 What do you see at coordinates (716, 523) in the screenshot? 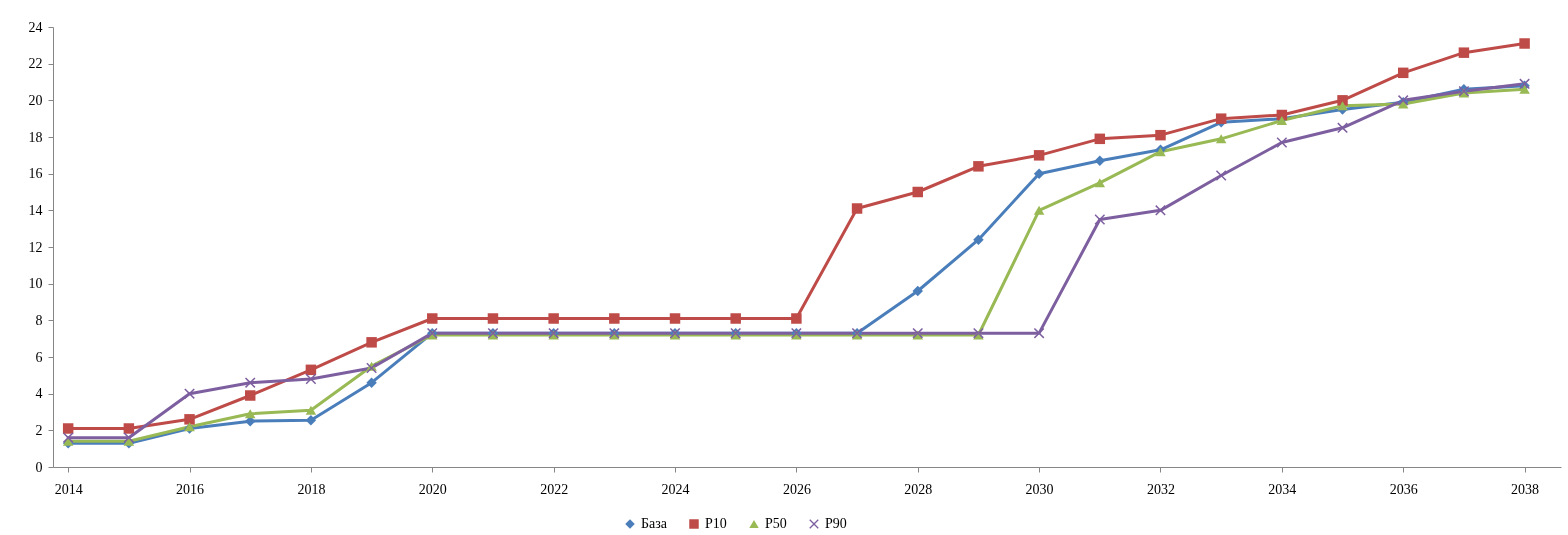
I see `legend-label: P10` at bounding box center [716, 523].